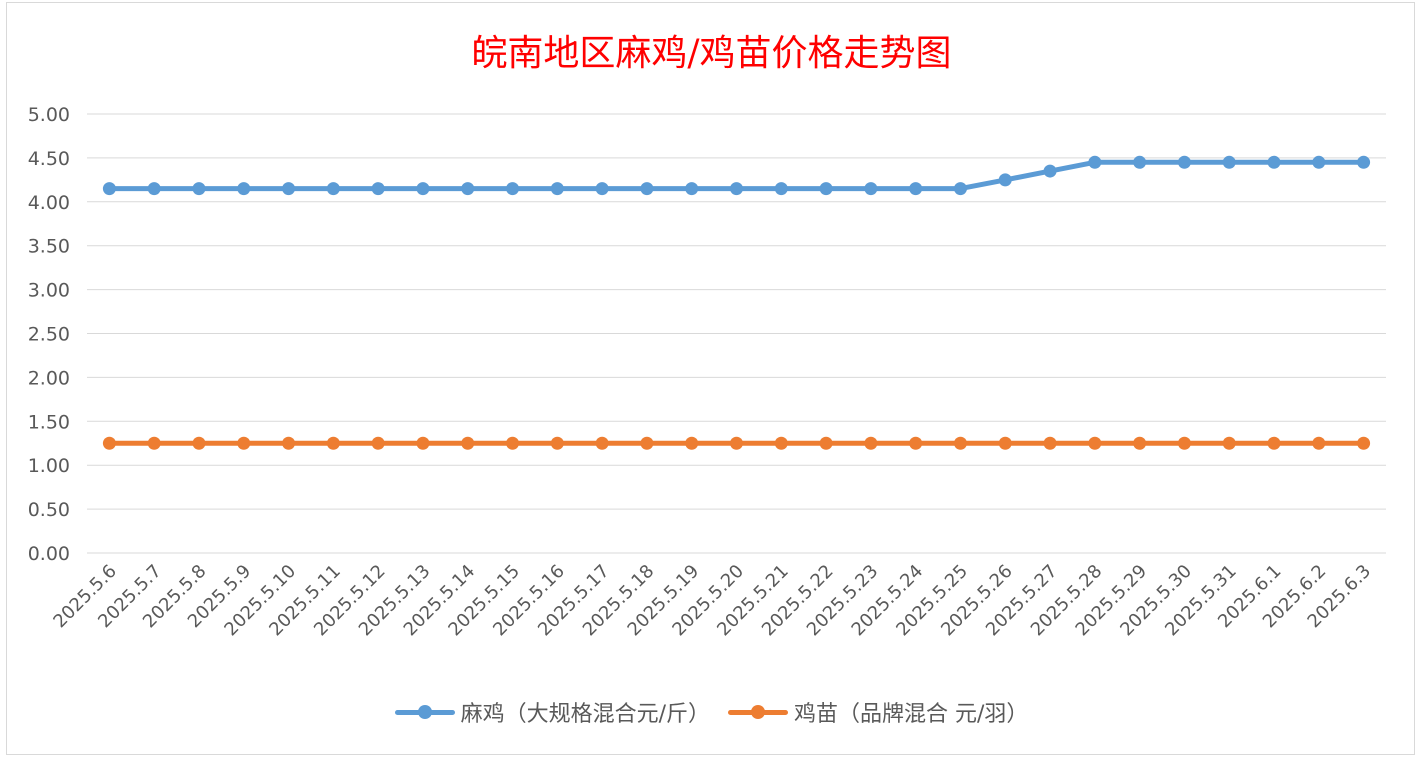 This screenshot has height=759, width=1423. Describe the element at coordinates (49, 291) in the screenshot. I see `y-tick-label: 3.00` at that location.